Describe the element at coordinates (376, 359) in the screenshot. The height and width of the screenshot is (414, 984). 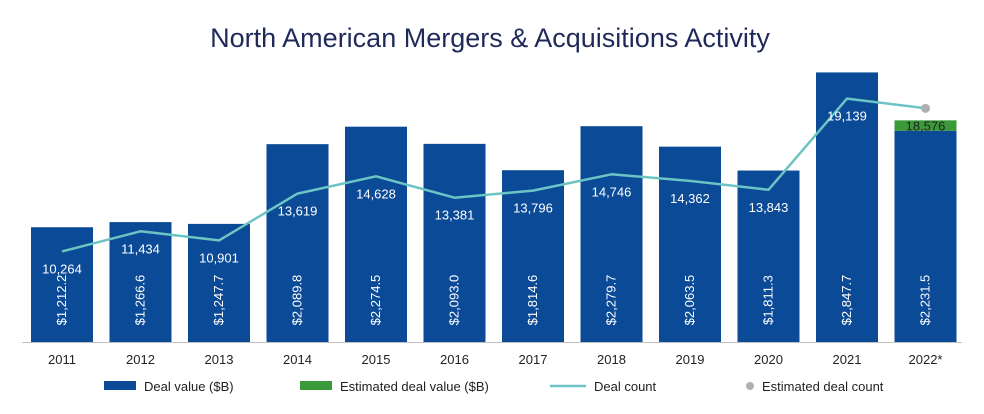
I see `x-tick-label: 2015` at that location.